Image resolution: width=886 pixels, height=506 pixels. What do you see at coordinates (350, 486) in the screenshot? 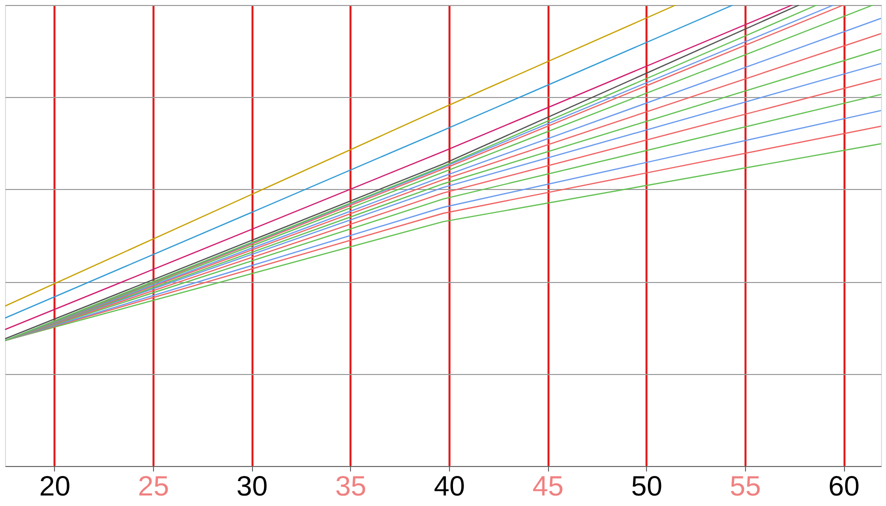
I see `x-tick-label: 35` at bounding box center [350, 486].